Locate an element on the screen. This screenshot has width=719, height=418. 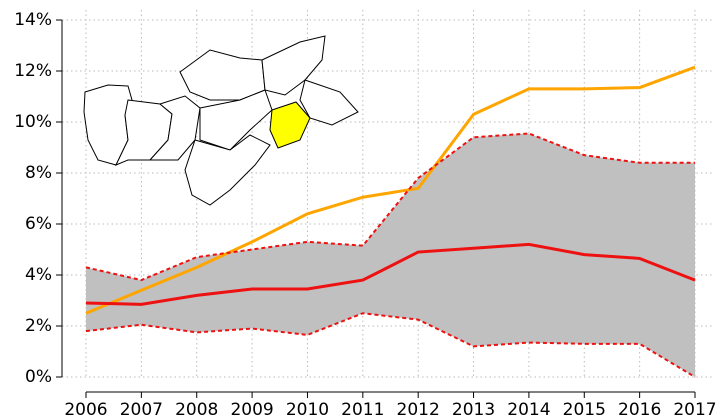
x-tick-label: 2016 is located at coordinates (639, 409).